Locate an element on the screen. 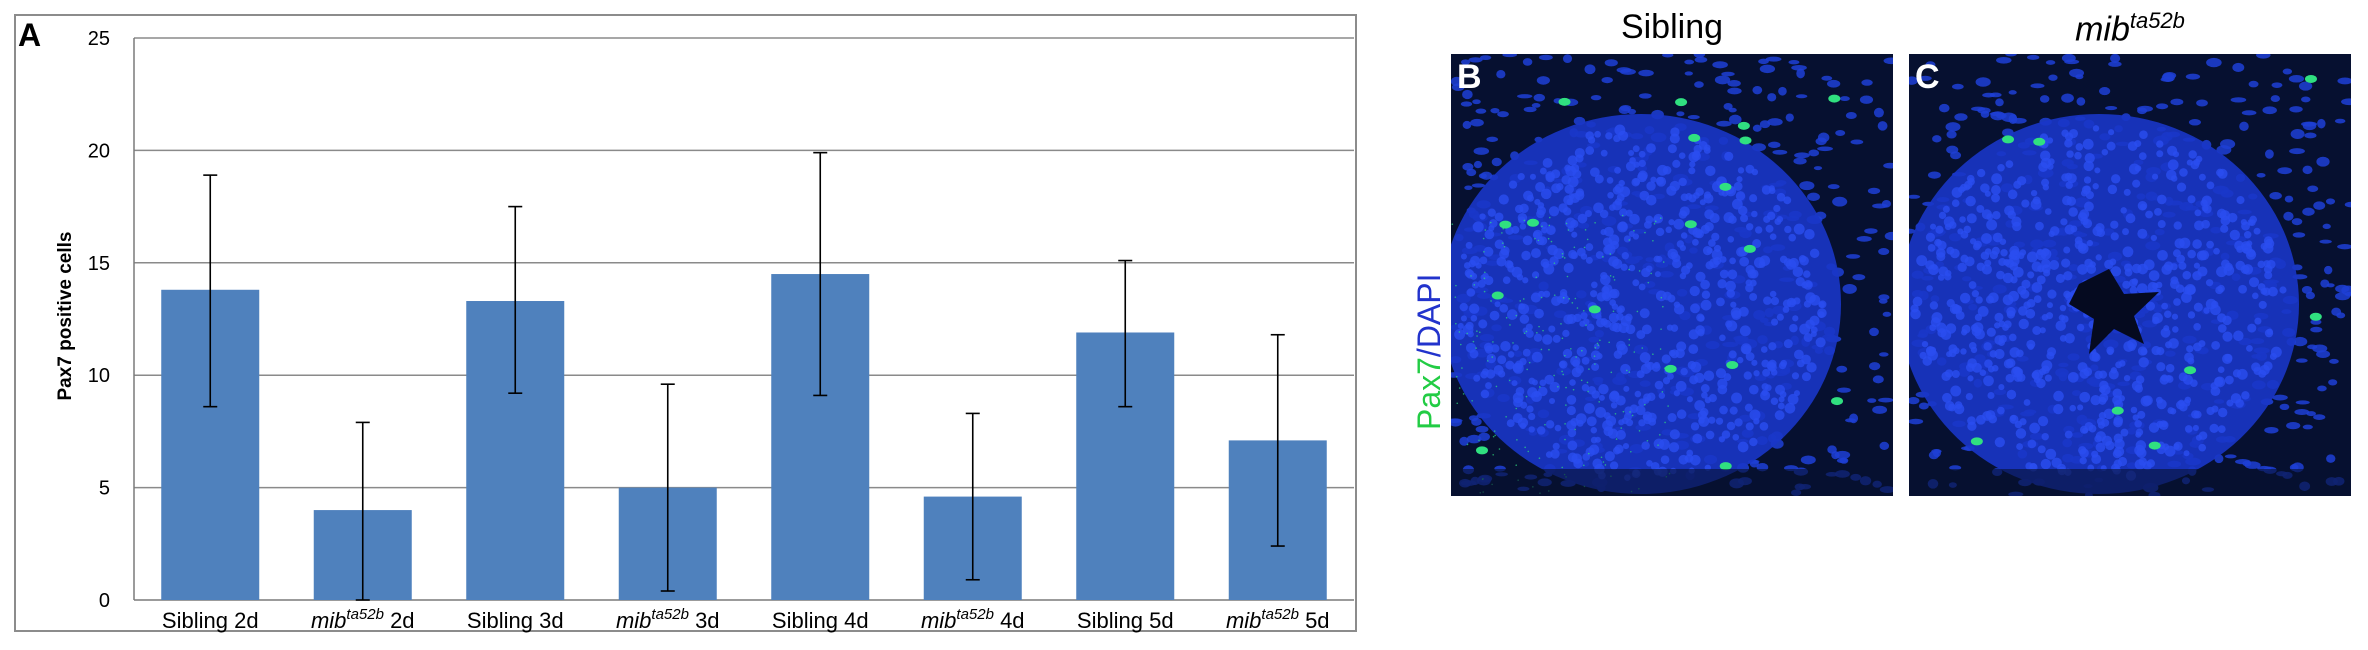 This screenshot has height=650, width=2368. panel-c-title-sup: ta52b is located at coordinates (2157, 20).